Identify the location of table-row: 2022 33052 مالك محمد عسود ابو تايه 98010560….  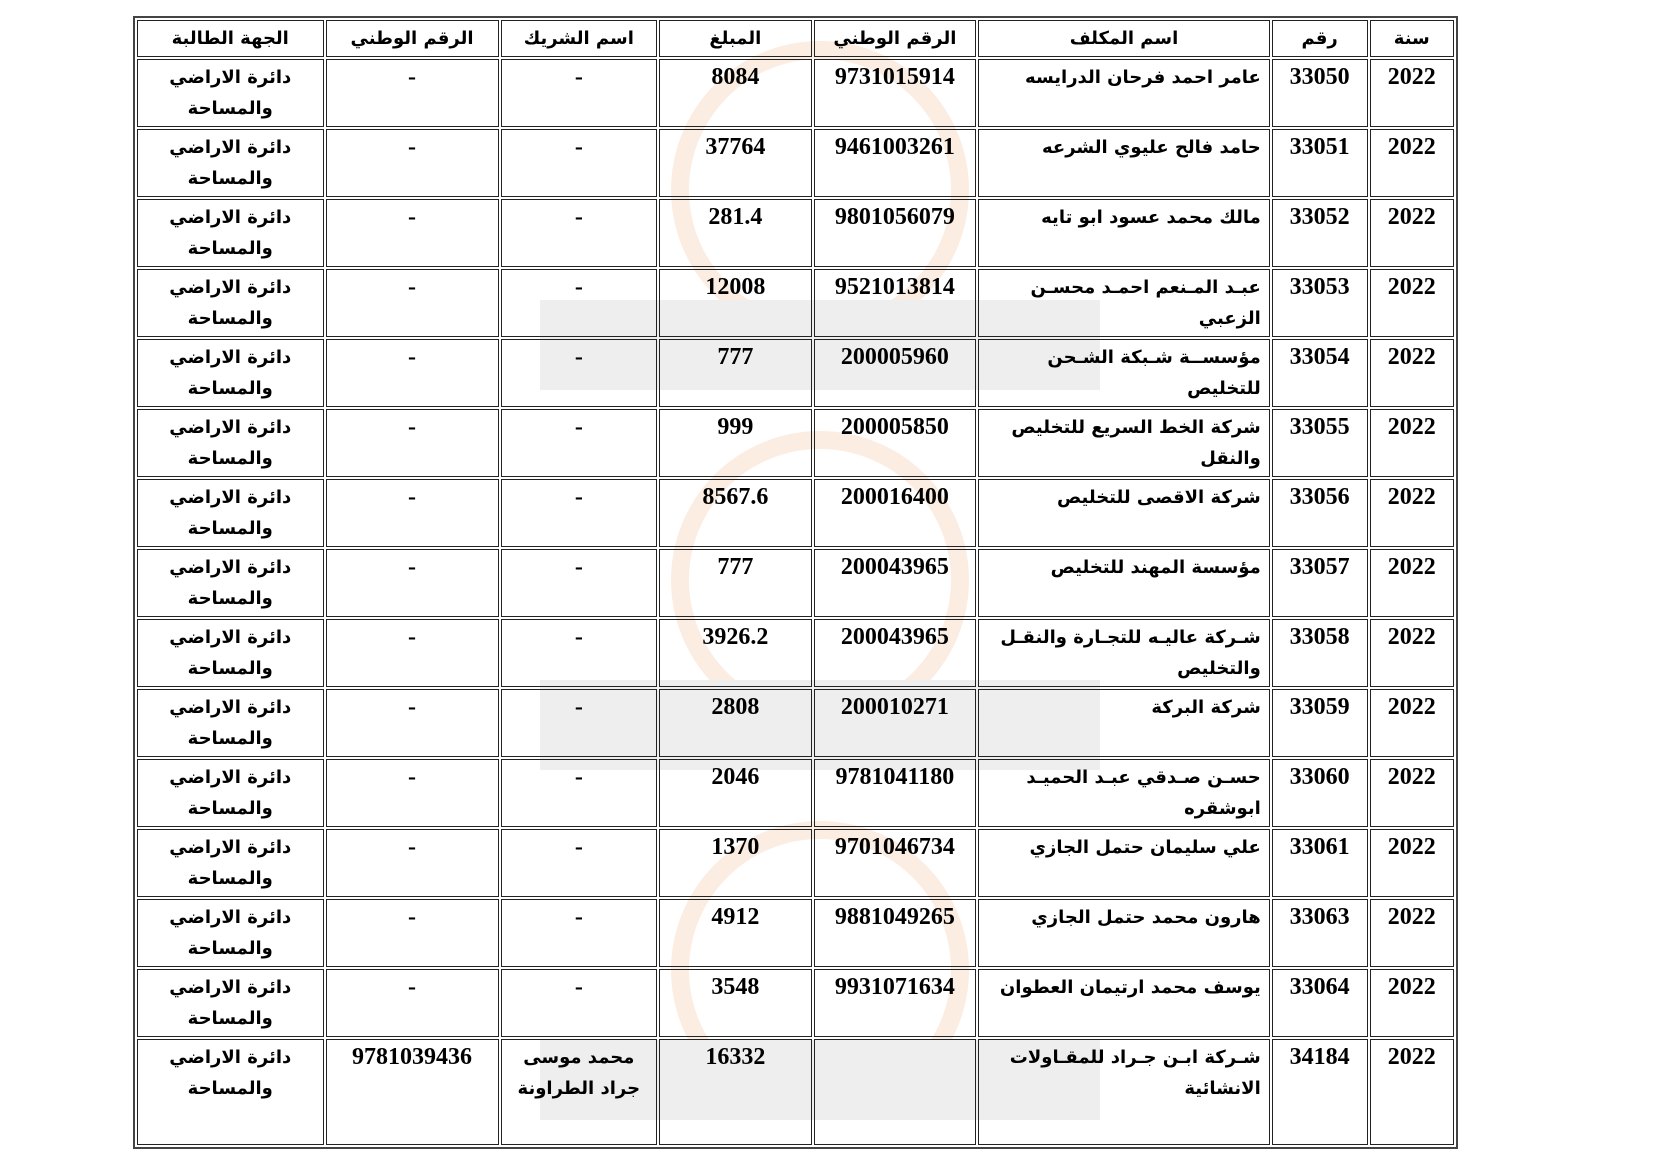
(795, 233).